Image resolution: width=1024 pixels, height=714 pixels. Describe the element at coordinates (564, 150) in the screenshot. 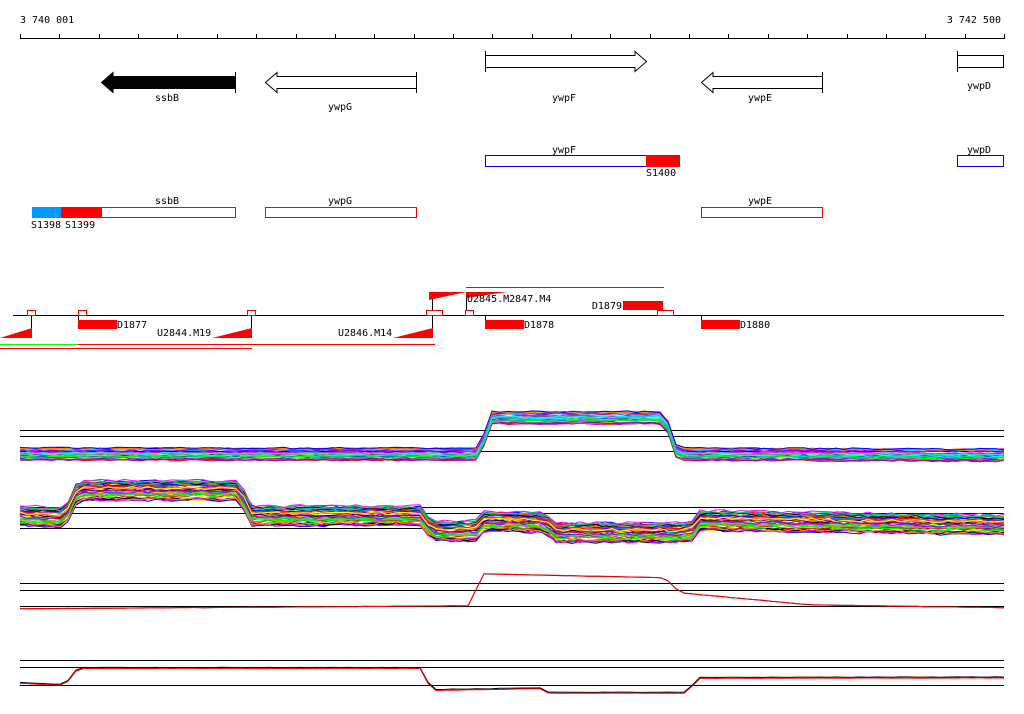

I see `t2-label-ywpF: ywpF` at that location.